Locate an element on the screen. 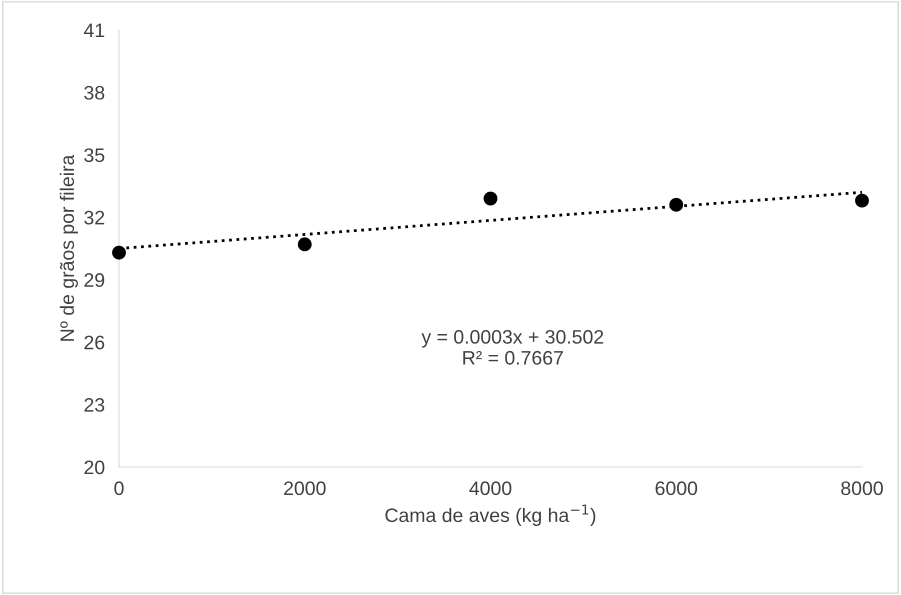 This screenshot has width=901, height=595. annotation: y = 0.0003x + 30.502 R² = 0.7667 is located at coordinates (512, 347).